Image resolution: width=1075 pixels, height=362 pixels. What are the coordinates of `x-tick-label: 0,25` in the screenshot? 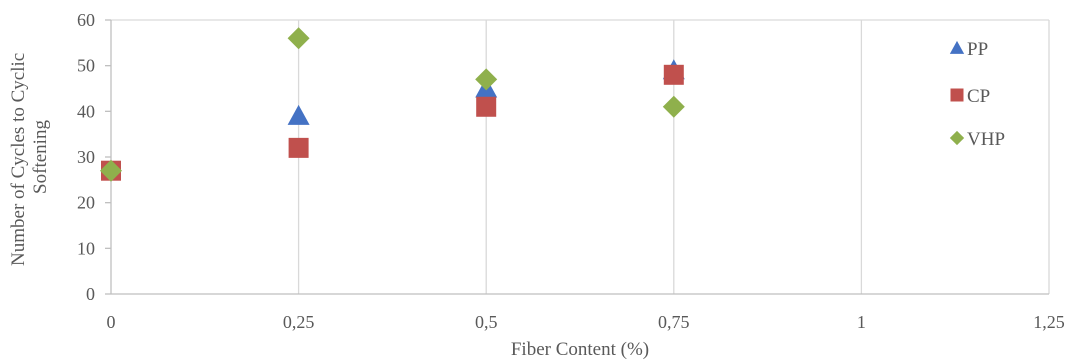 It's located at (299, 322).